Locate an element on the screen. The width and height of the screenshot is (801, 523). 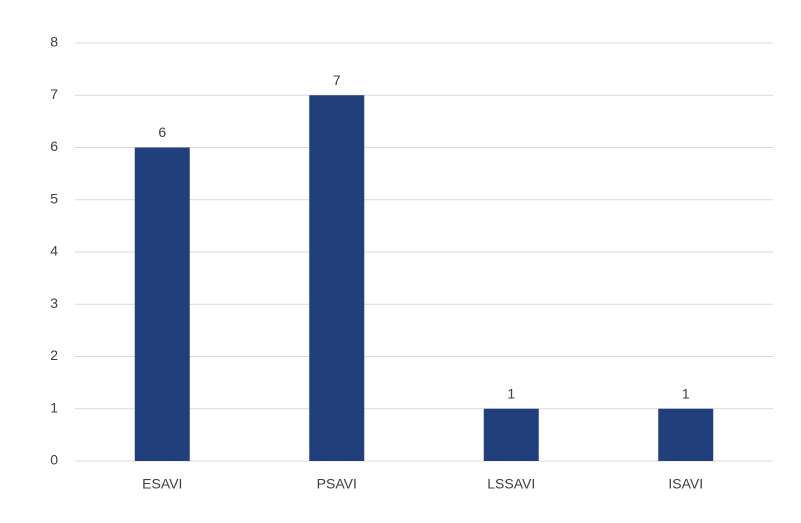
x-tick-label: ISAVI is located at coordinates (685, 484).